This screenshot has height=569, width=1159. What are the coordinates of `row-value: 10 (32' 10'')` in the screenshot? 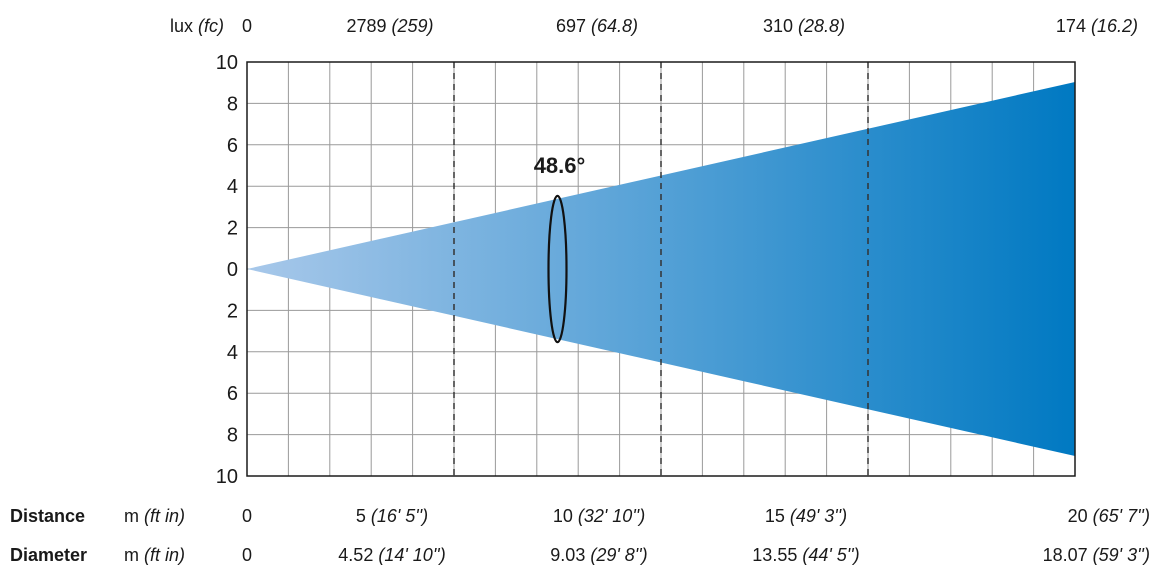 It's located at (599, 516).